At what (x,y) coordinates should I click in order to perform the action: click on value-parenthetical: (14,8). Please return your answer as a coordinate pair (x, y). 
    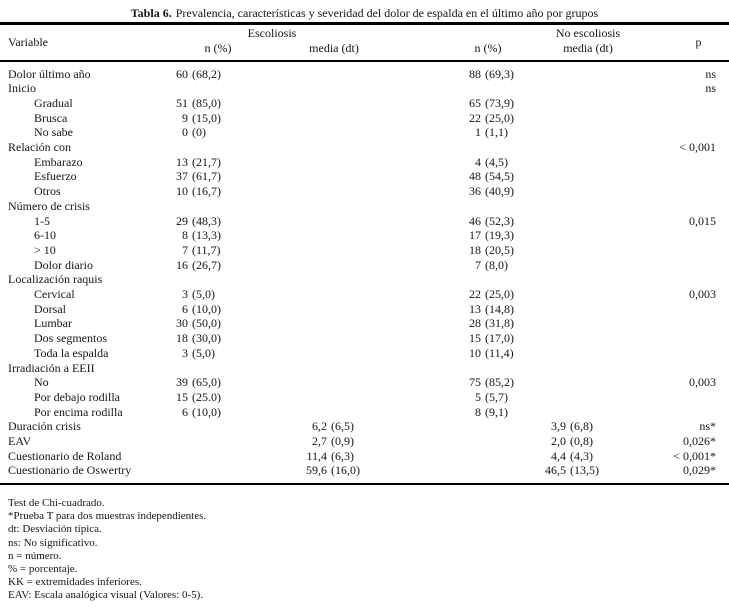
    Looking at the image, I should click on (500, 308).